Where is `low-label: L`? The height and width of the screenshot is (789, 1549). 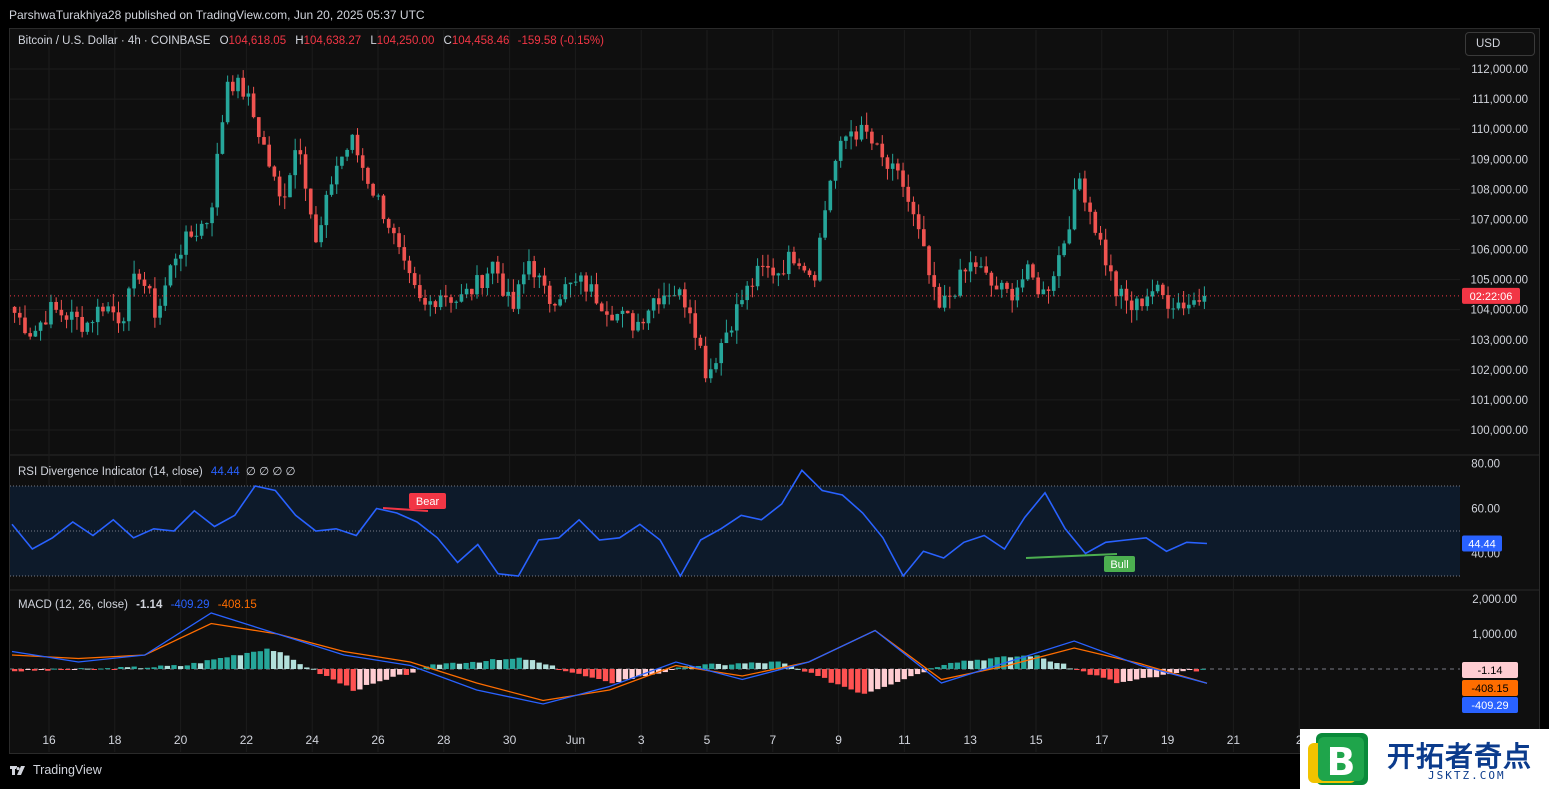
low-label: L is located at coordinates (373, 41).